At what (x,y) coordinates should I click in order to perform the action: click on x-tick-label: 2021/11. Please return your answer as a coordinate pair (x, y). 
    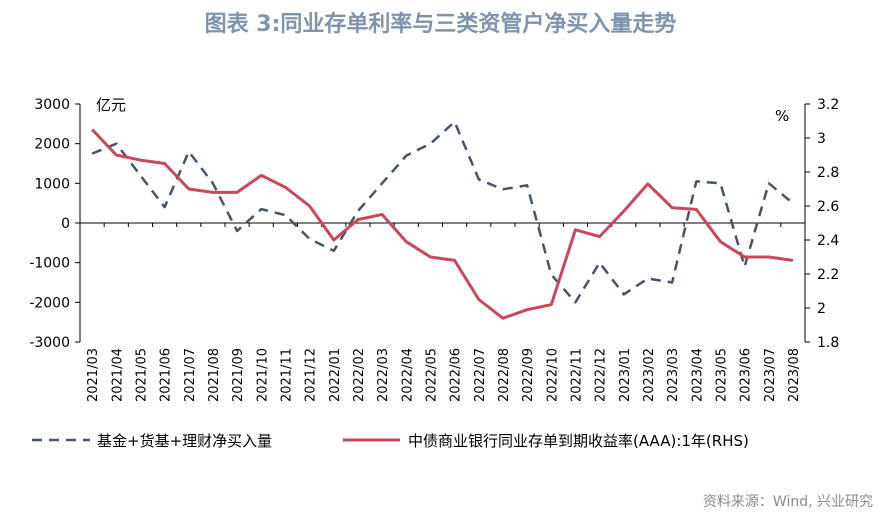
    Looking at the image, I should click on (286, 375).